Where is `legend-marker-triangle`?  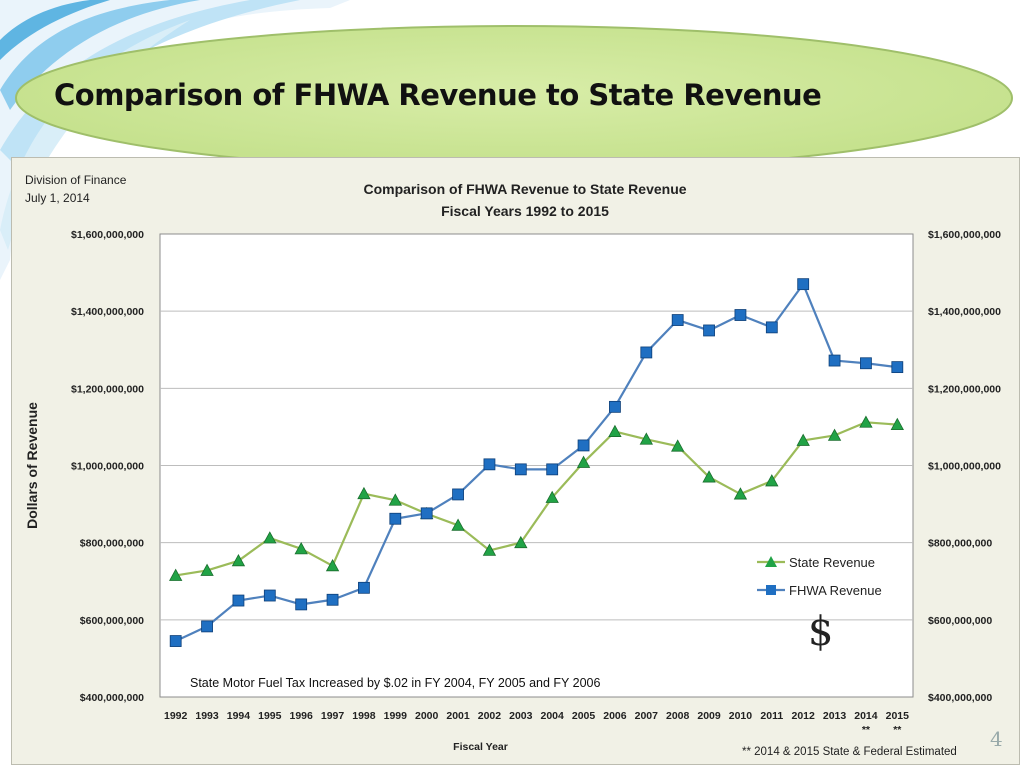
legend-marker-triangle is located at coordinates (771, 561).